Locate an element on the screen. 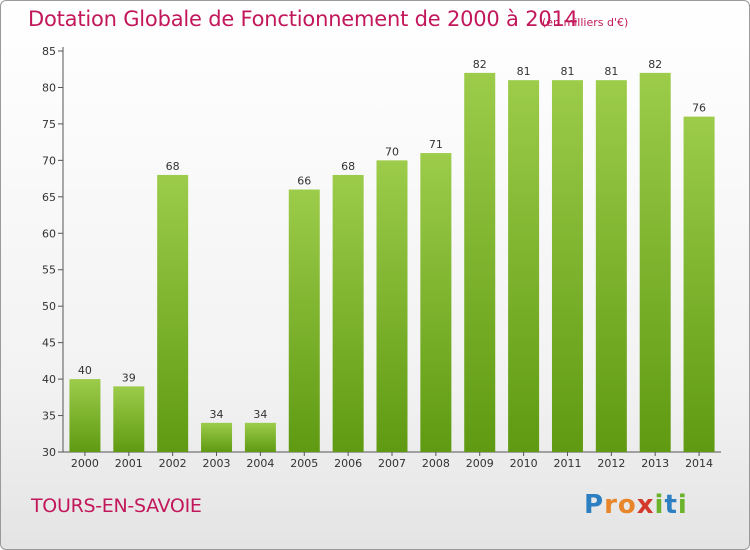 This screenshot has height=550, width=750. x-tick-label: 2012 is located at coordinates (611, 463).